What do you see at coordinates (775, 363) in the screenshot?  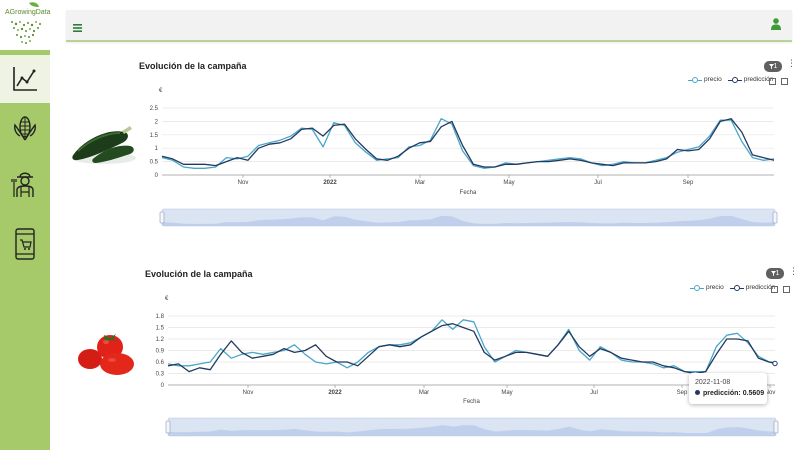 I see `hover-point-marker` at bounding box center [775, 363].